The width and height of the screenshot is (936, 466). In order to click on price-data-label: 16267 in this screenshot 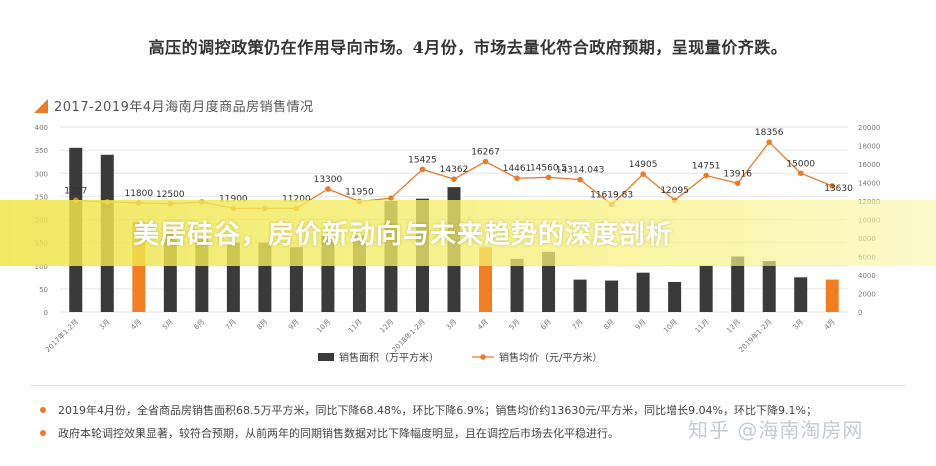, I will do `click(485, 153)`.